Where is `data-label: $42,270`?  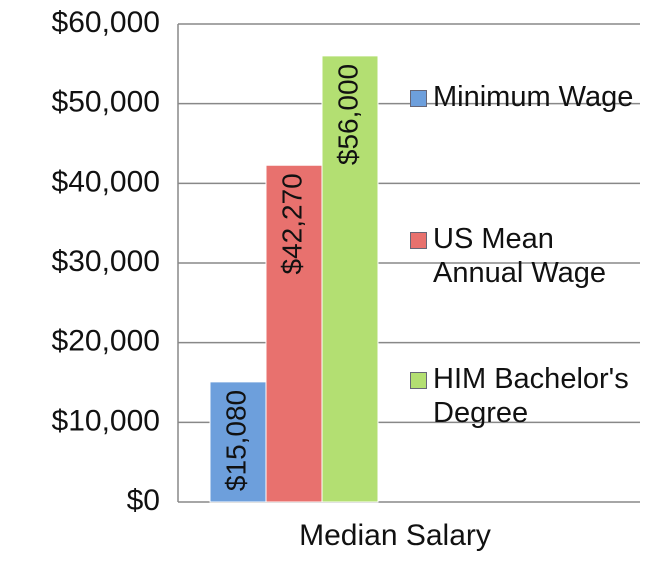
data-label: $42,270 is located at coordinates (291, 223).